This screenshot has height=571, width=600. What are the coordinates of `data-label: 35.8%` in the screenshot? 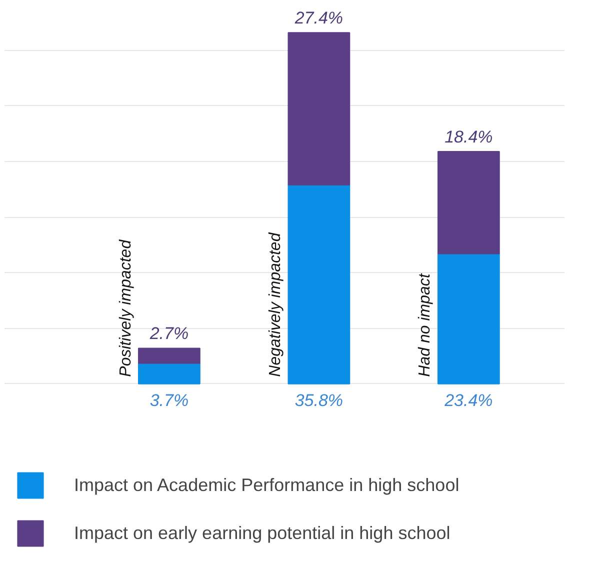 It's located at (319, 400).